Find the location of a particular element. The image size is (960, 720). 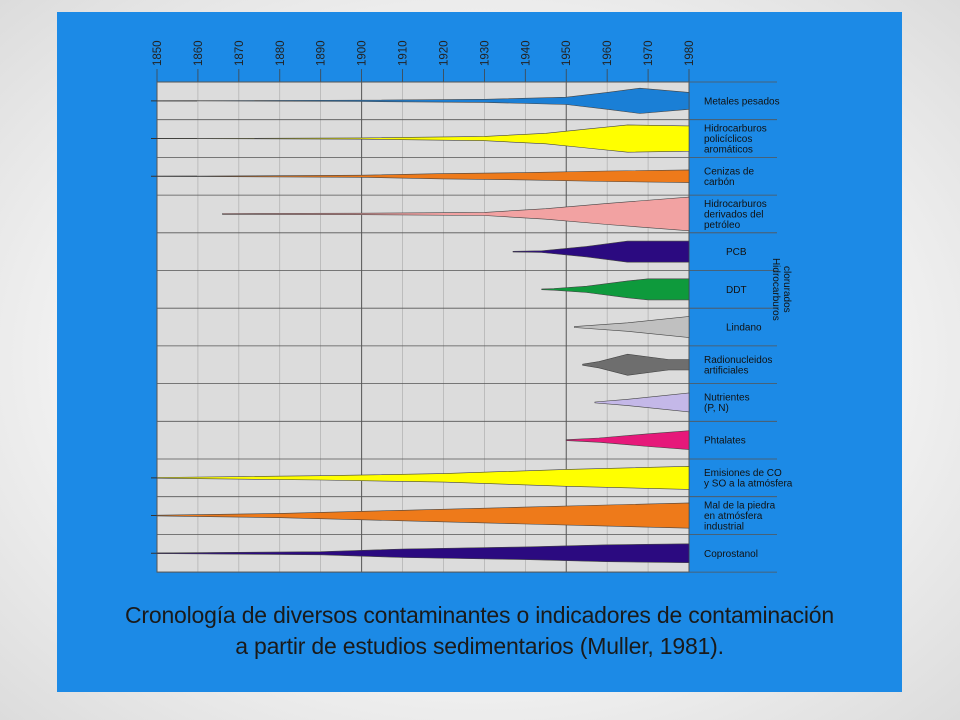

year-tick-label: 1880 is located at coordinates (281, 53).